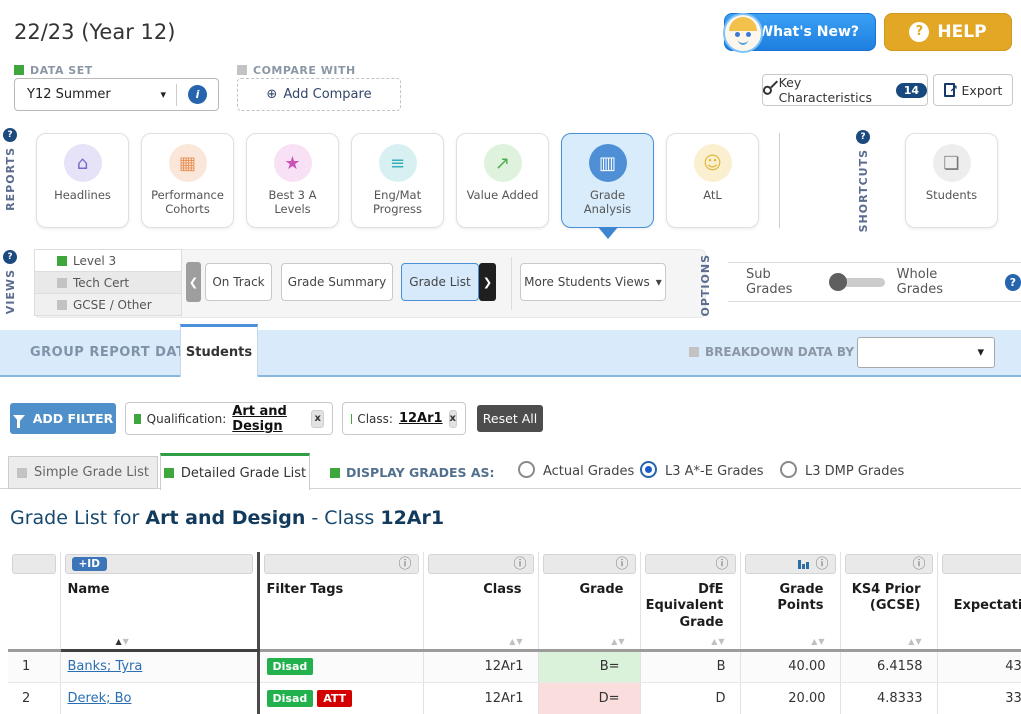 The image size is (1021, 714). Describe the element at coordinates (116, 94) in the screenshot. I see `dataset-select: Y12 Summer ▾ i` at that location.